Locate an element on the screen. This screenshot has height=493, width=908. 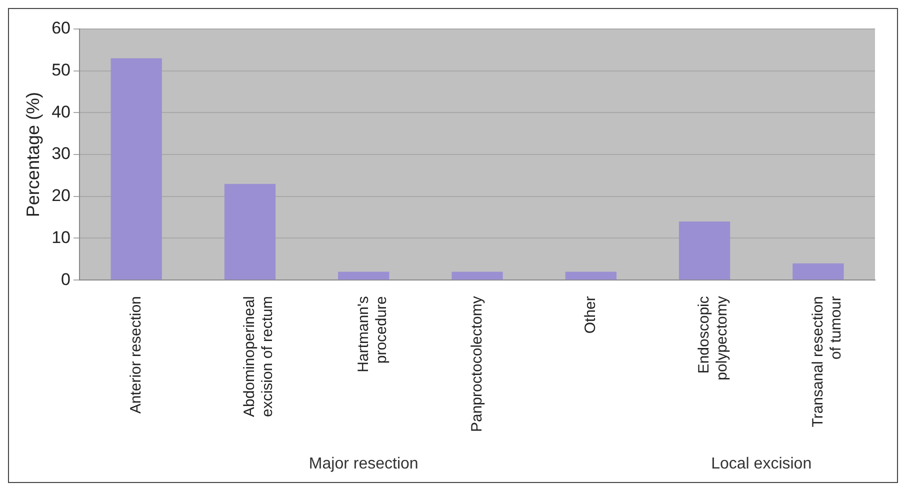
y-axis-title: Percentage (%) is located at coordinates (32, 155).